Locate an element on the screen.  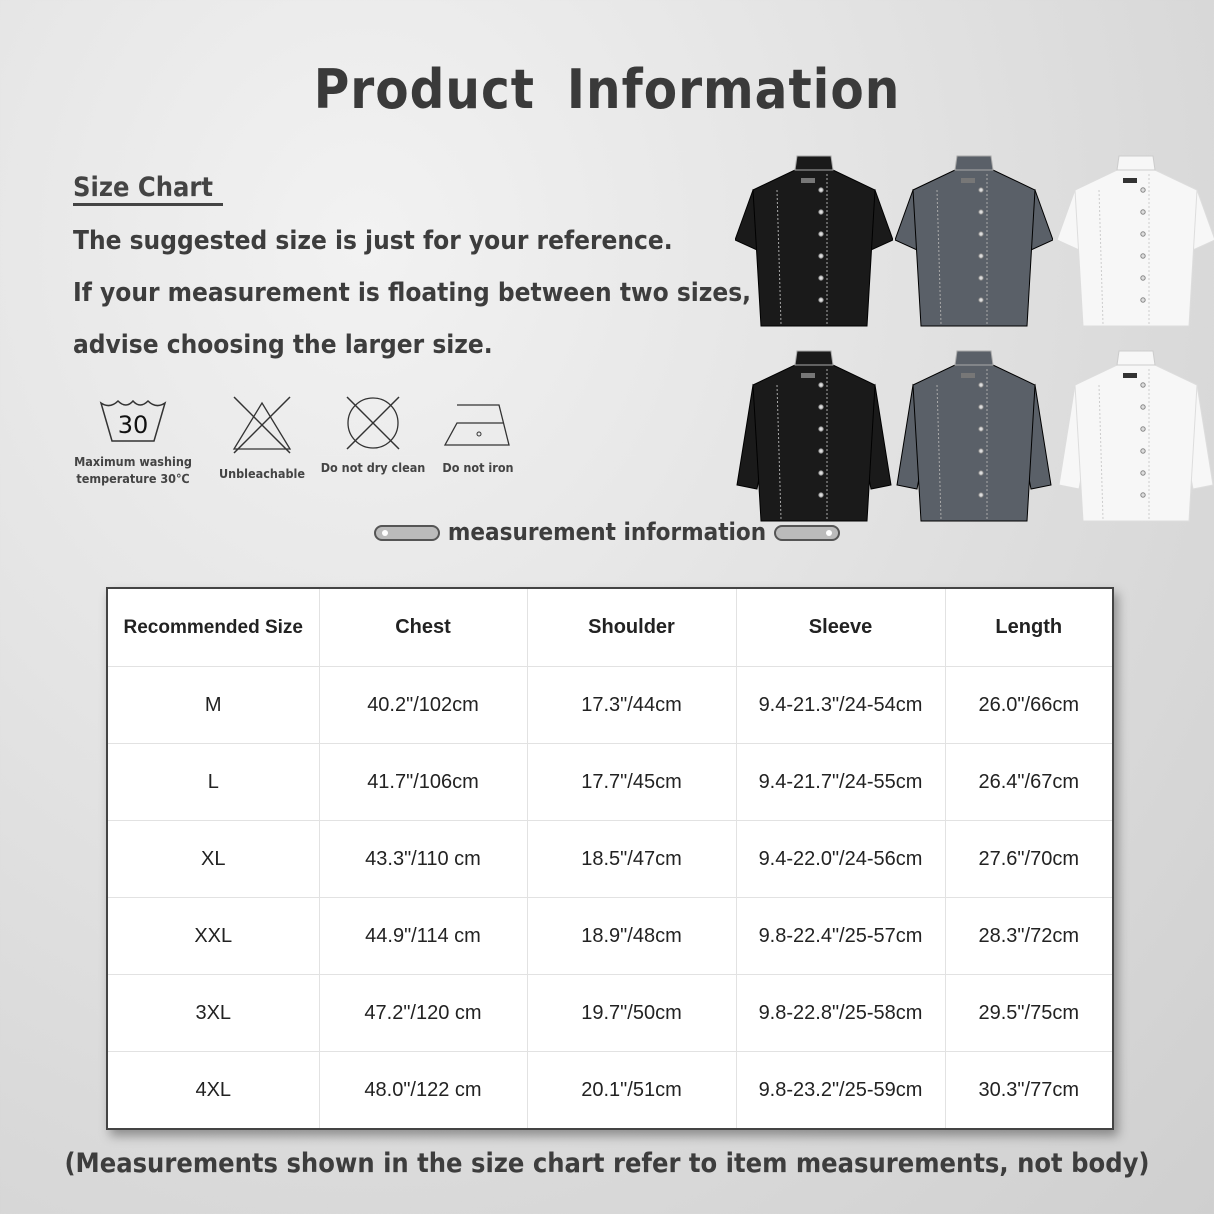
table-cell: 41.7"/106cm is located at coordinates (423, 782).